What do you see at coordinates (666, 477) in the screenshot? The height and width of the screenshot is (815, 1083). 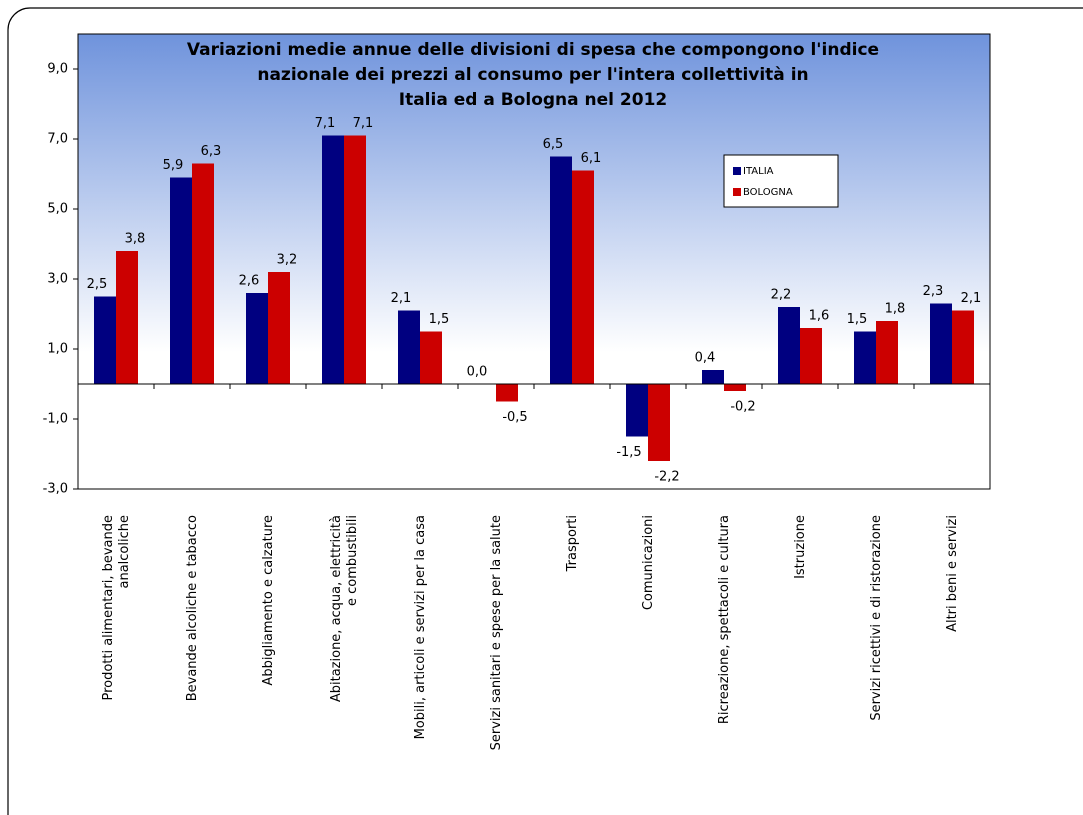 I see `value-label: -2,2` at bounding box center [666, 477].